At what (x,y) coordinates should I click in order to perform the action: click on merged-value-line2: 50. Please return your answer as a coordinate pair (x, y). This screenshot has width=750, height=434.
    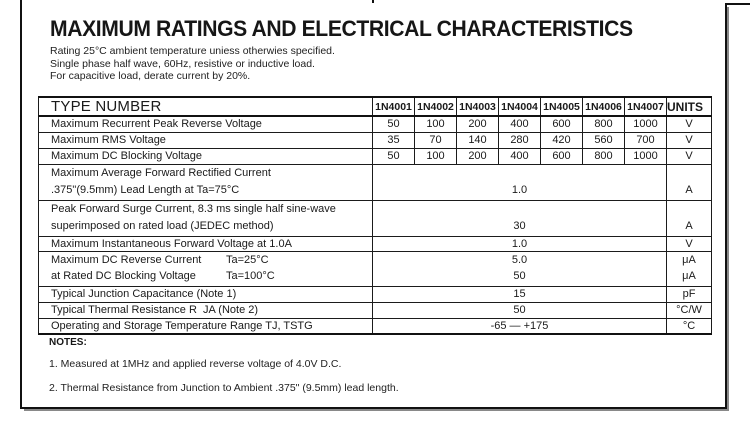
    Looking at the image, I should click on (519, 276).